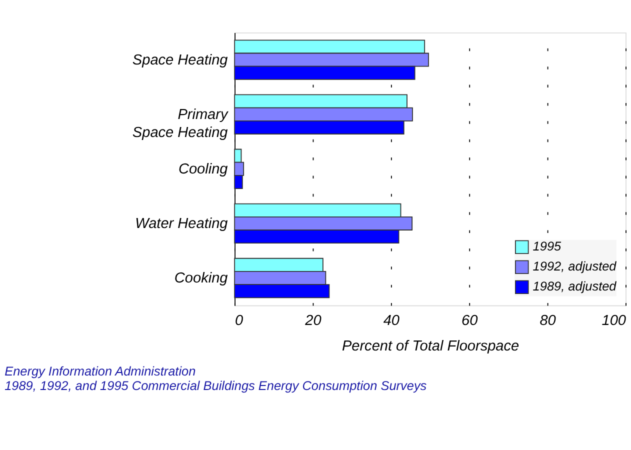 This screenshot has width=631, height=450. What do you see at coordinates (203, 169) in the screenshot?
I see `y-tick-label: Cooling` at bounding box center [203, 169].